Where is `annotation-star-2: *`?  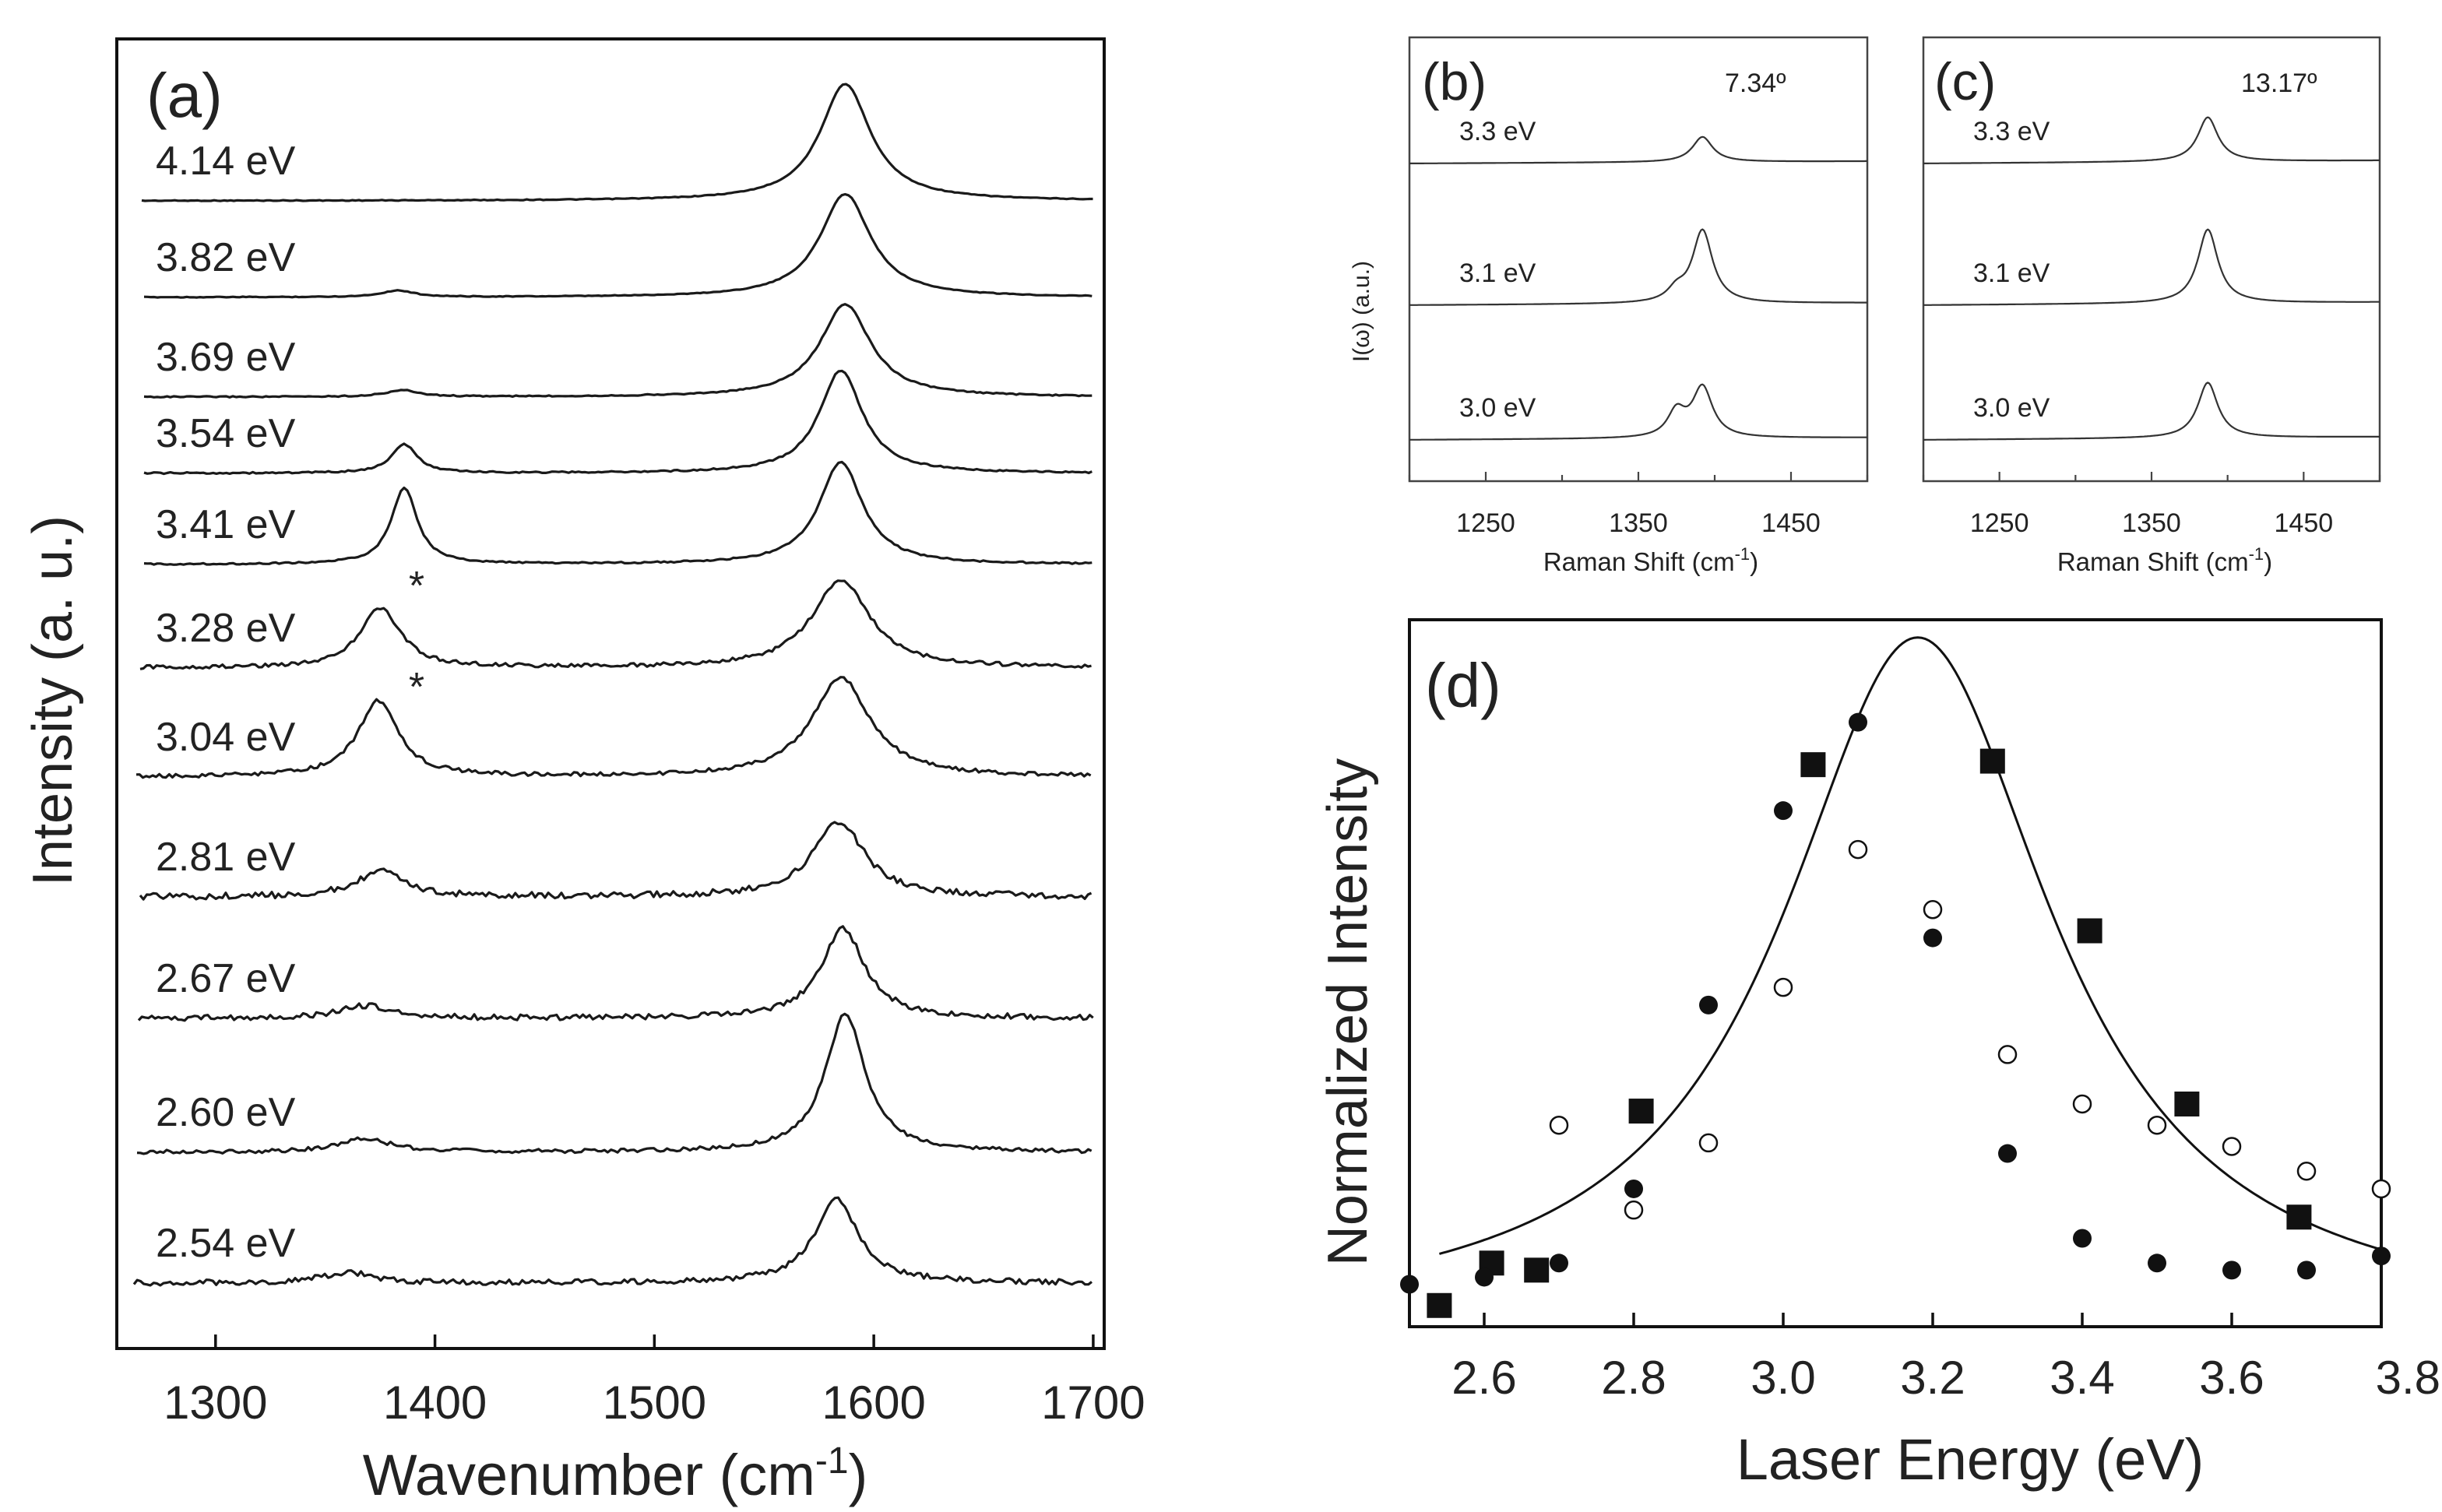
annotation-star-2: * is located at coordinates (416, 688).